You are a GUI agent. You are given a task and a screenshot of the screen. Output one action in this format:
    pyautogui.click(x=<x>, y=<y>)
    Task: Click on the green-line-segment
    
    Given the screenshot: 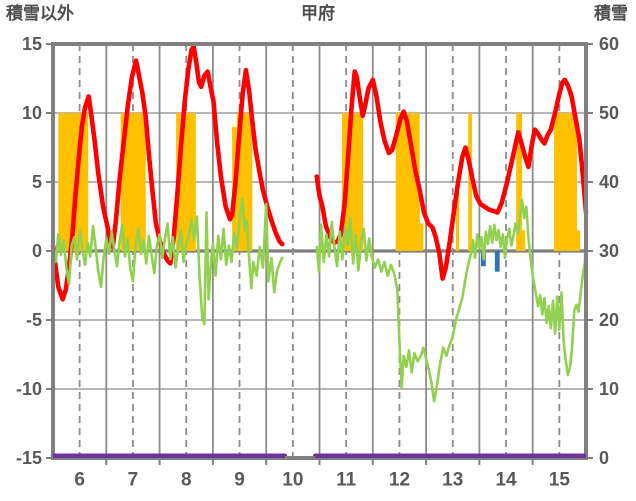 What is the action you would take?
    pyautogui.click(x=167, y=261)
    